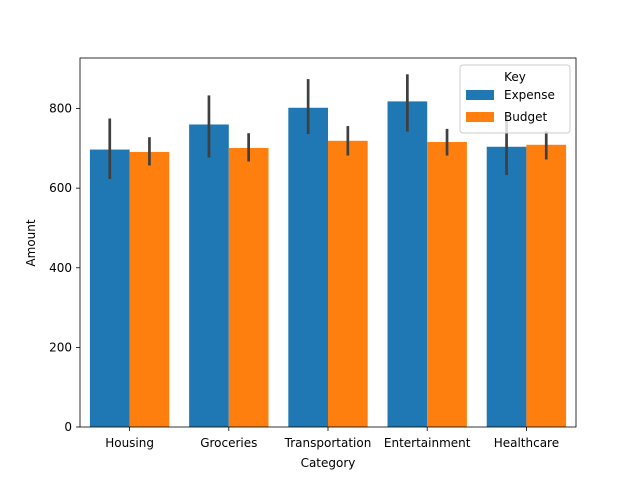  Describe the element at coordinates (328, 443) in the screenshot. I see `x-tick-label-transportation: Transportation` at that location.